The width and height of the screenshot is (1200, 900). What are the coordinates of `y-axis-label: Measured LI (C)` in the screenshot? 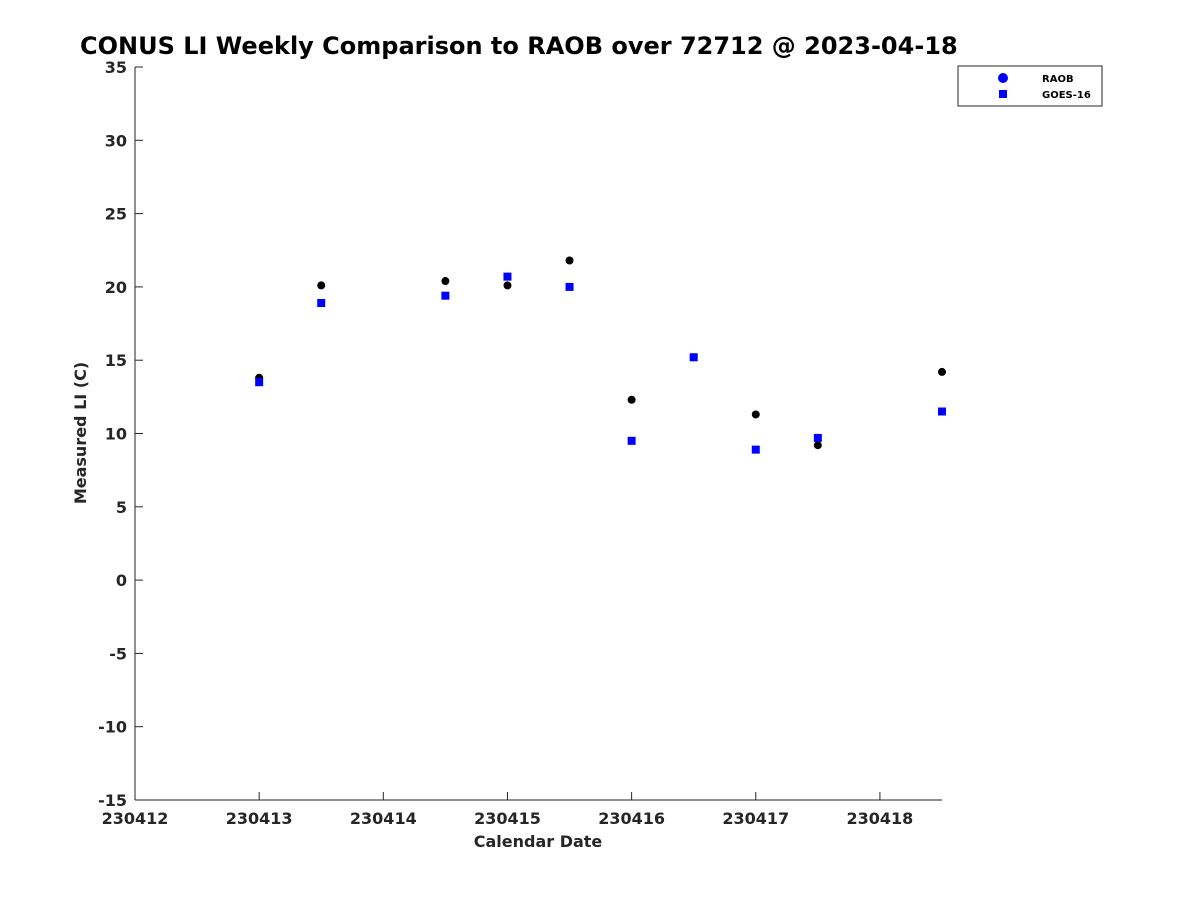 It's located at (80, 433).